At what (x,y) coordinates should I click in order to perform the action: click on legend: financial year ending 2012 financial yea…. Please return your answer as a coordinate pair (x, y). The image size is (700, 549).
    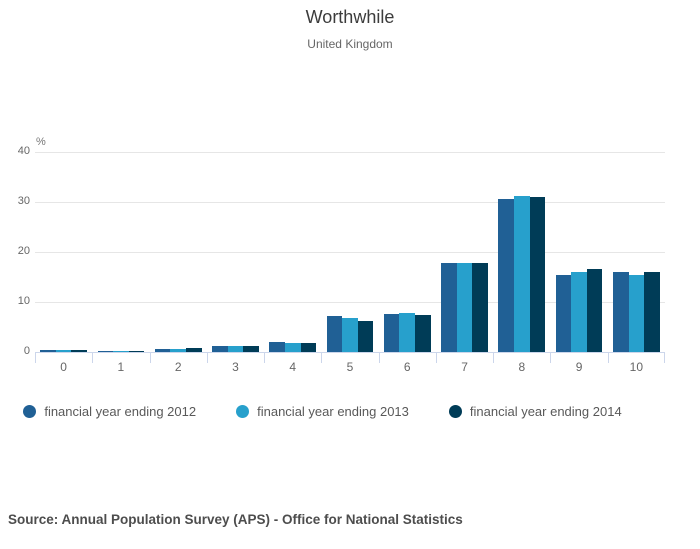
    Looking at the image, I should click on (322, 411).